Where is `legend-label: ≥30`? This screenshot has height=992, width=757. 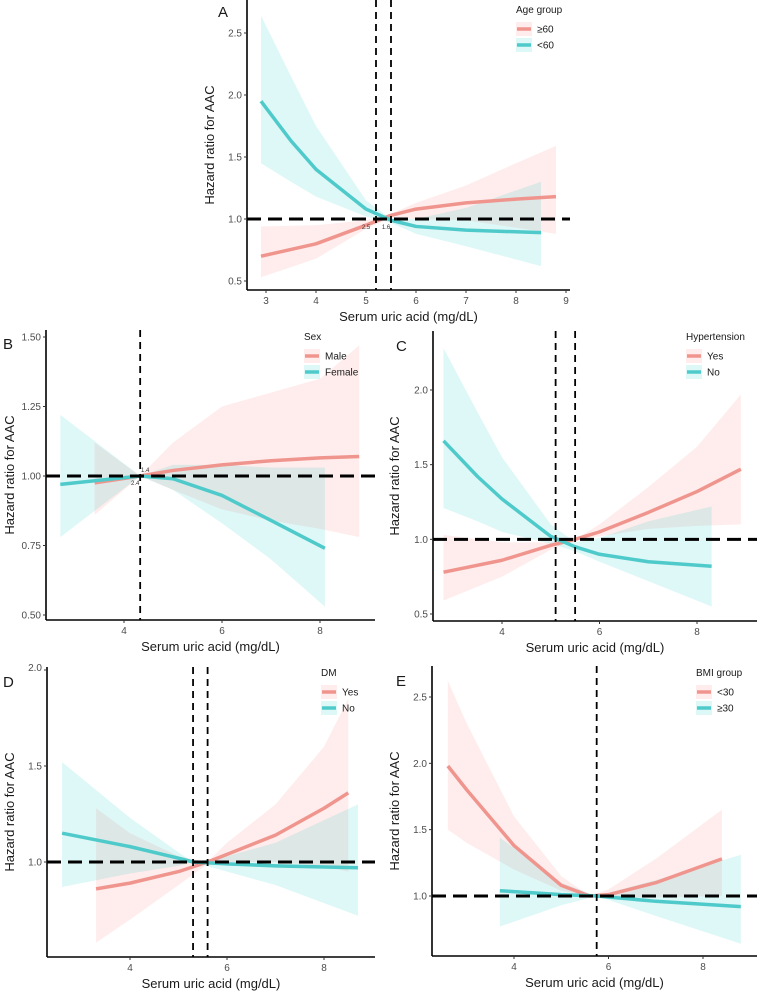 legend-label: ≥30 is located at coordinates (725, 709).